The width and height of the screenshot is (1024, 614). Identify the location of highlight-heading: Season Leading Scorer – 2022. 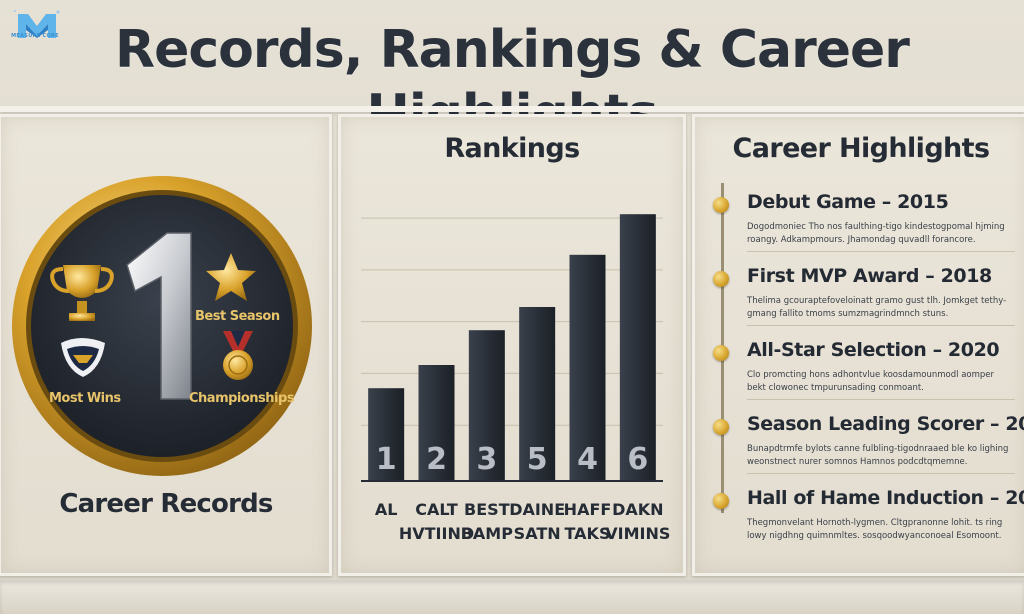
(885, 424).